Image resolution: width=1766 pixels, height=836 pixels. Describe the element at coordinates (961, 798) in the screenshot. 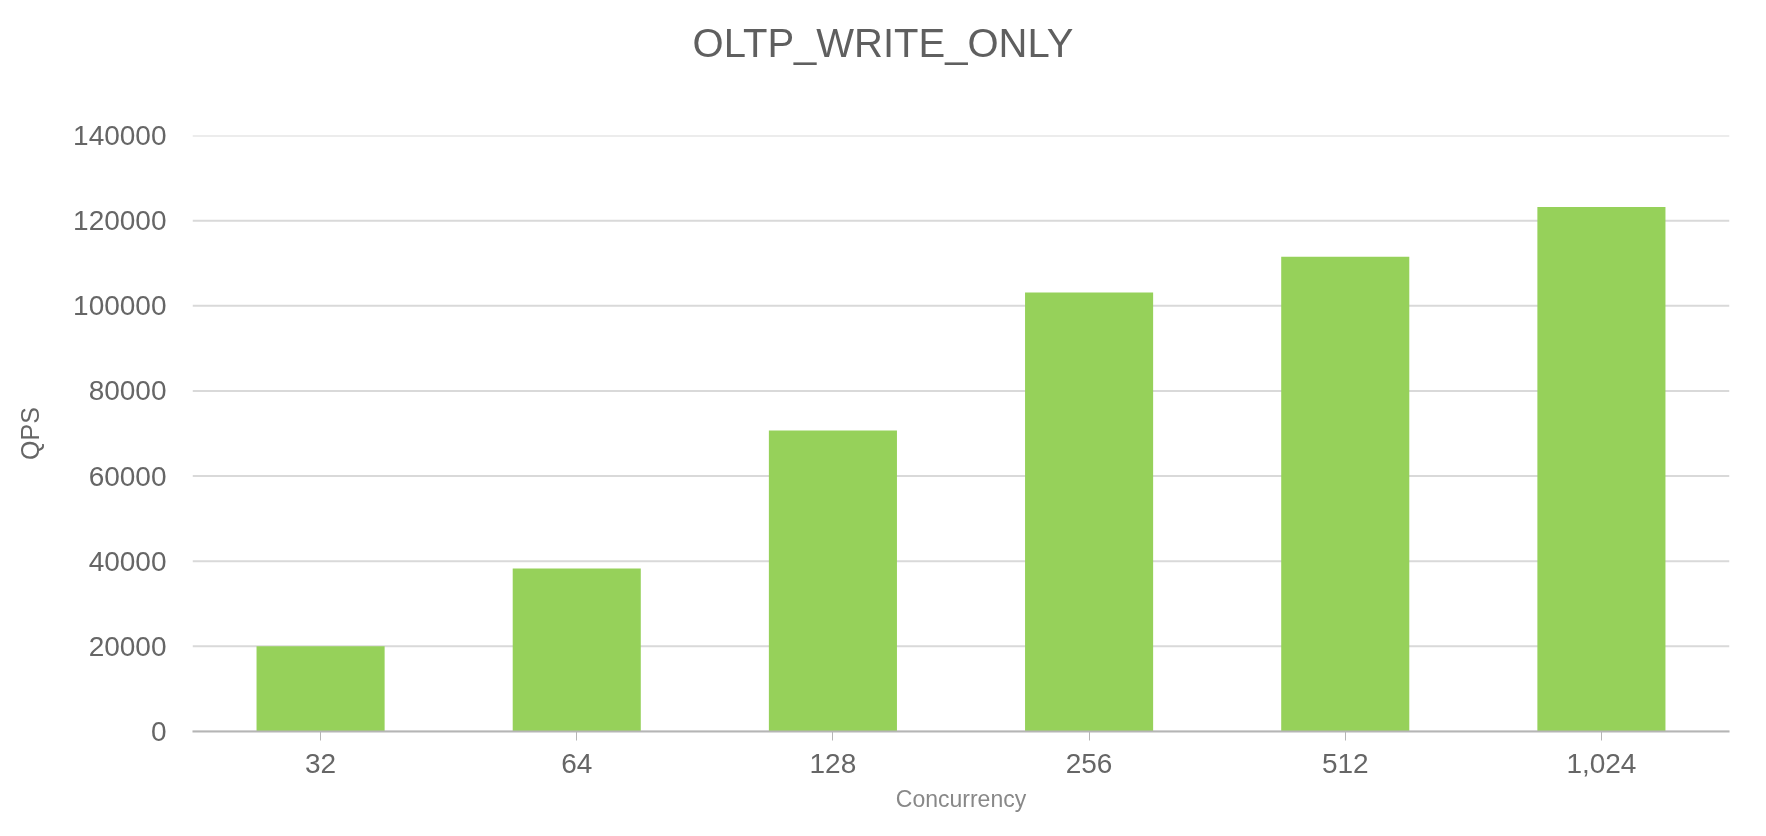

I see `x-axis-title: Concurrency` at that location.